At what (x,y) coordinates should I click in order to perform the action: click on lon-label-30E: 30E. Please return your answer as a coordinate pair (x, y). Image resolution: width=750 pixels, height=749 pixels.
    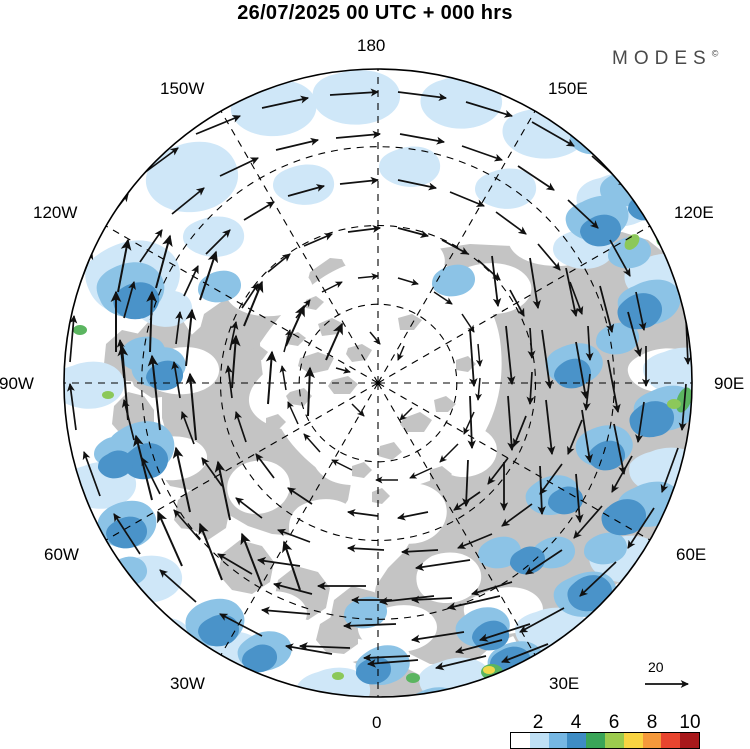
    Looking at the image, I should click on (564, 683).